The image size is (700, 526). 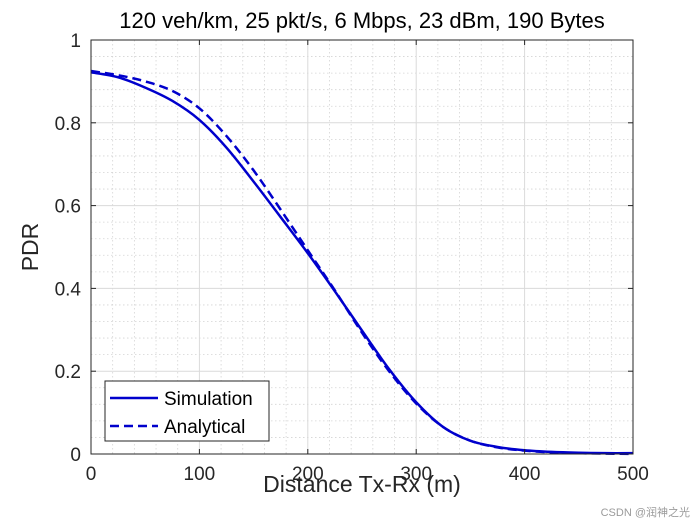 What do you see at coordinates (362, 484) in the screenshot?
I see `x-axis-label: Distance Tx-Rx (m)` at bounding box center [362, 484].